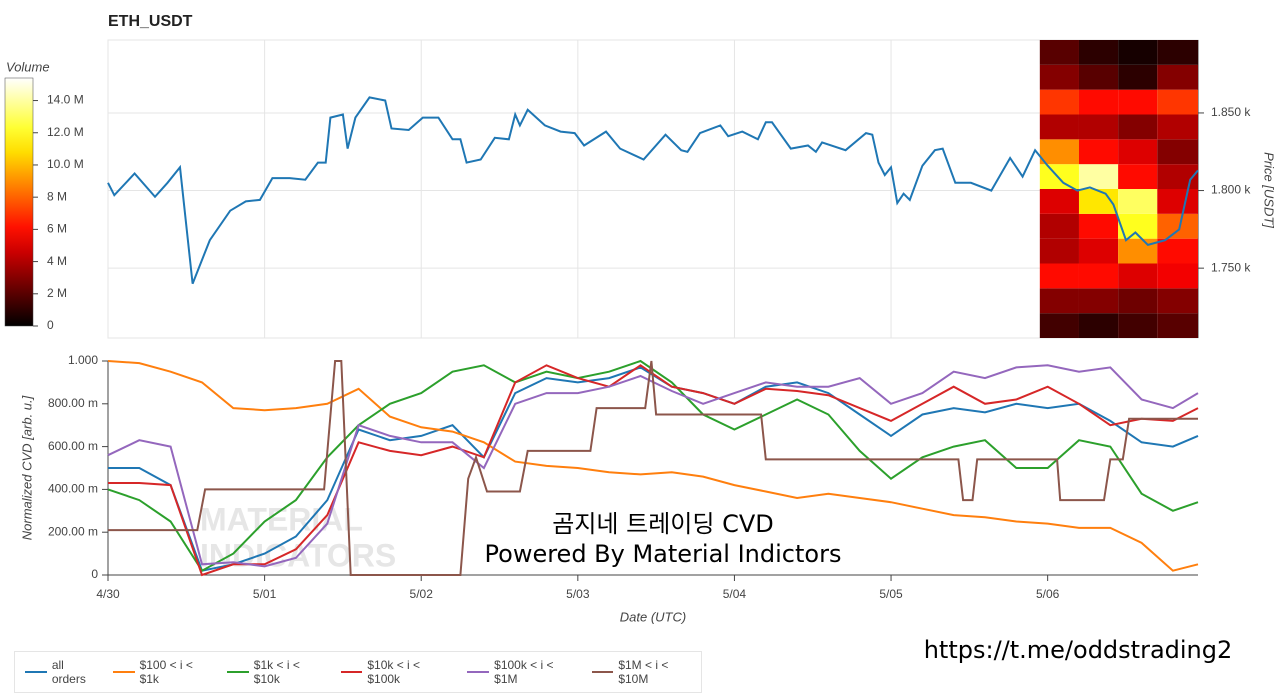 The height and width of the screenshot is (695, 1280). What do you see at coordinates (73, 531) in the screenshot?
I see `y-tick-label: 200.00 m` at bounding box center [73, 531].